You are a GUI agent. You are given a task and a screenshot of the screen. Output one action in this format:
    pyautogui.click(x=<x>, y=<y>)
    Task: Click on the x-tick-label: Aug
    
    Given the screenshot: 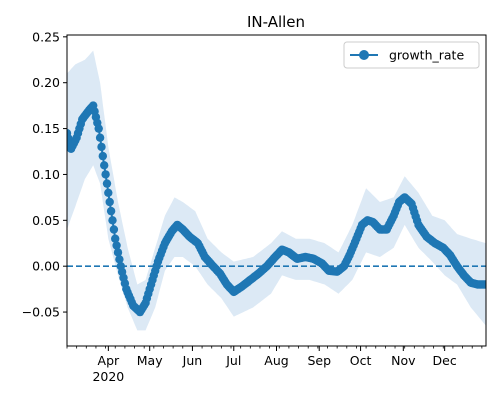 What is the action you would take?
    pyautogui.click(x=276, y=360)
    